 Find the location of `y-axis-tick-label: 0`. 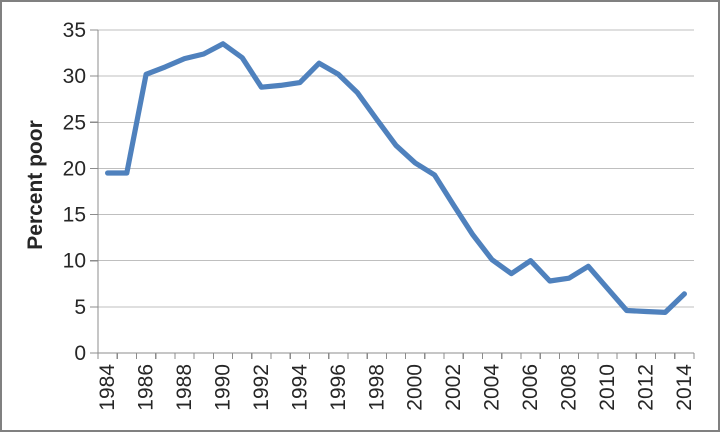

y-axis-tick-label: 0 is located at coordinates (80, 353).